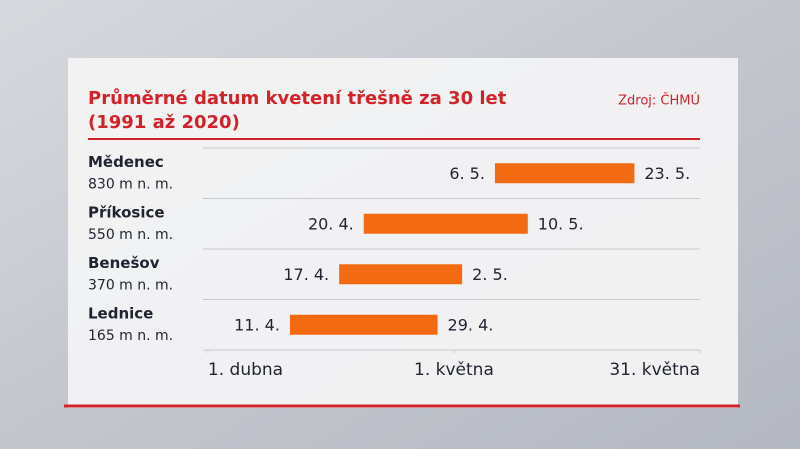 The height and width of the screenshot is (449, 800). I want to click on category-note: 370 m n. m., so click(130, 285).